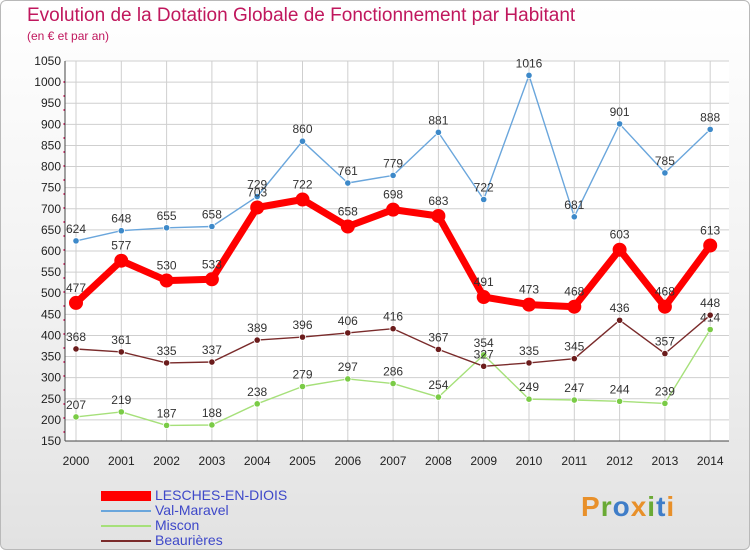 The width and height of the screenshot is (750, 550). Describe the element at coordinates (76, 461) in the screenshot. I see `x-tick-label: 2000` at that location.